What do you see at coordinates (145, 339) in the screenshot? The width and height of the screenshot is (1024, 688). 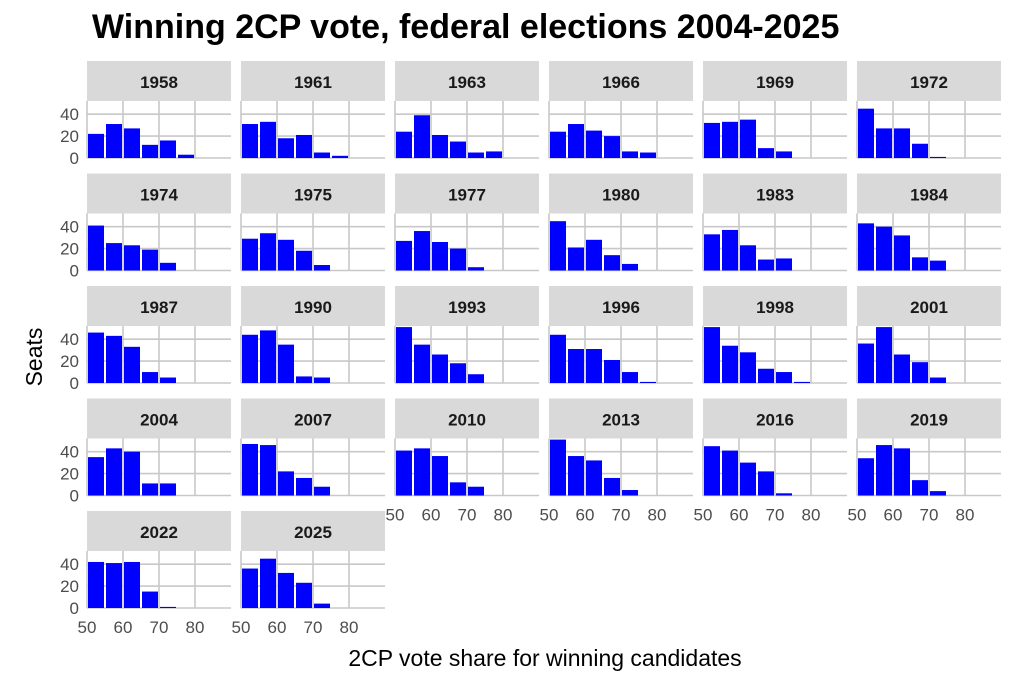 I see `facet-panel: 1987 0 20 40` at bounding box center [145, 339].